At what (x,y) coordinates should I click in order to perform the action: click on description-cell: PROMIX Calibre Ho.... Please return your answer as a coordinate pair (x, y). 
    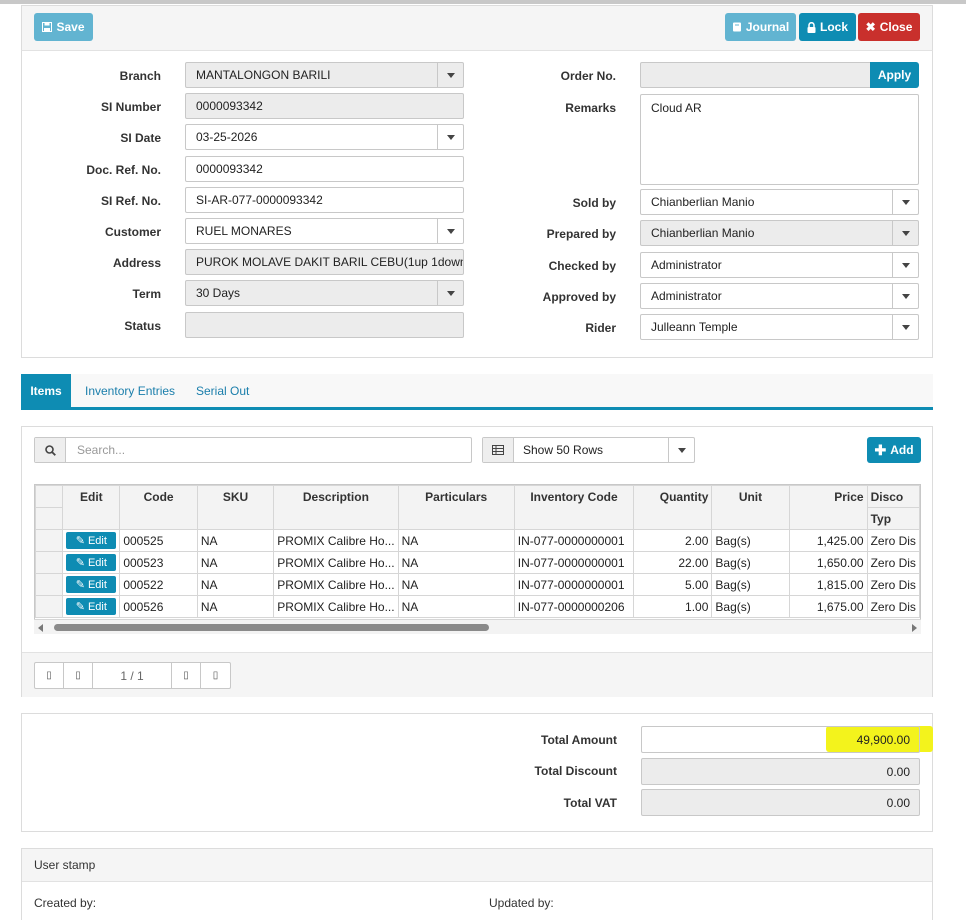
    Looking at the image, I should click on (336, 540).